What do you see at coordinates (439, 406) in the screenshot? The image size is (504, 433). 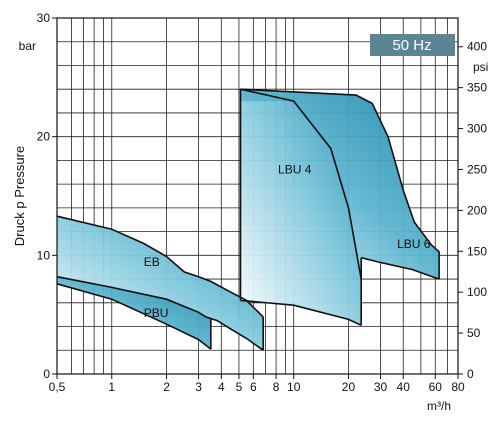 I see `x-axis-unit: m³/h` at bounding box center [439, 406].